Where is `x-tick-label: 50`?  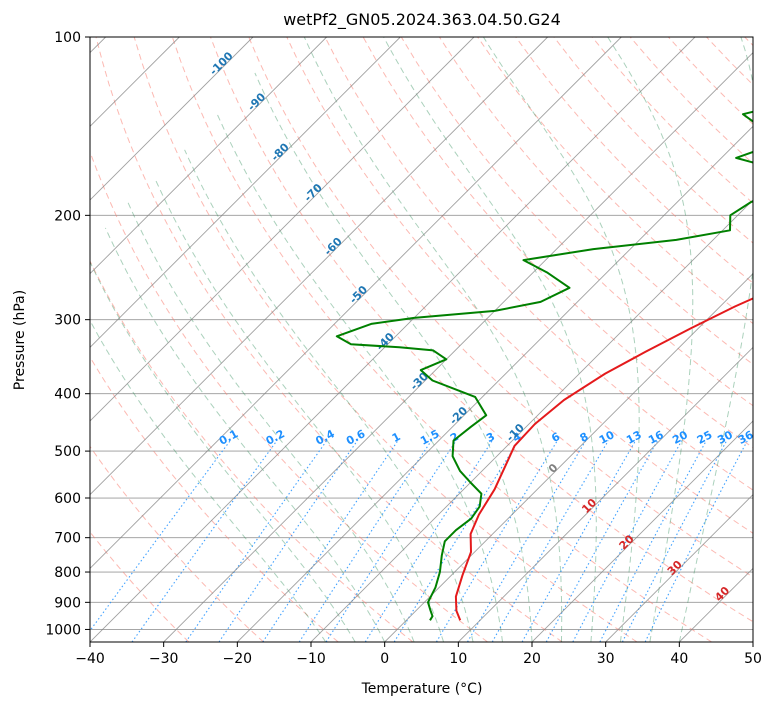
x-tick-label: 50 is located at coordinates (753, 659).